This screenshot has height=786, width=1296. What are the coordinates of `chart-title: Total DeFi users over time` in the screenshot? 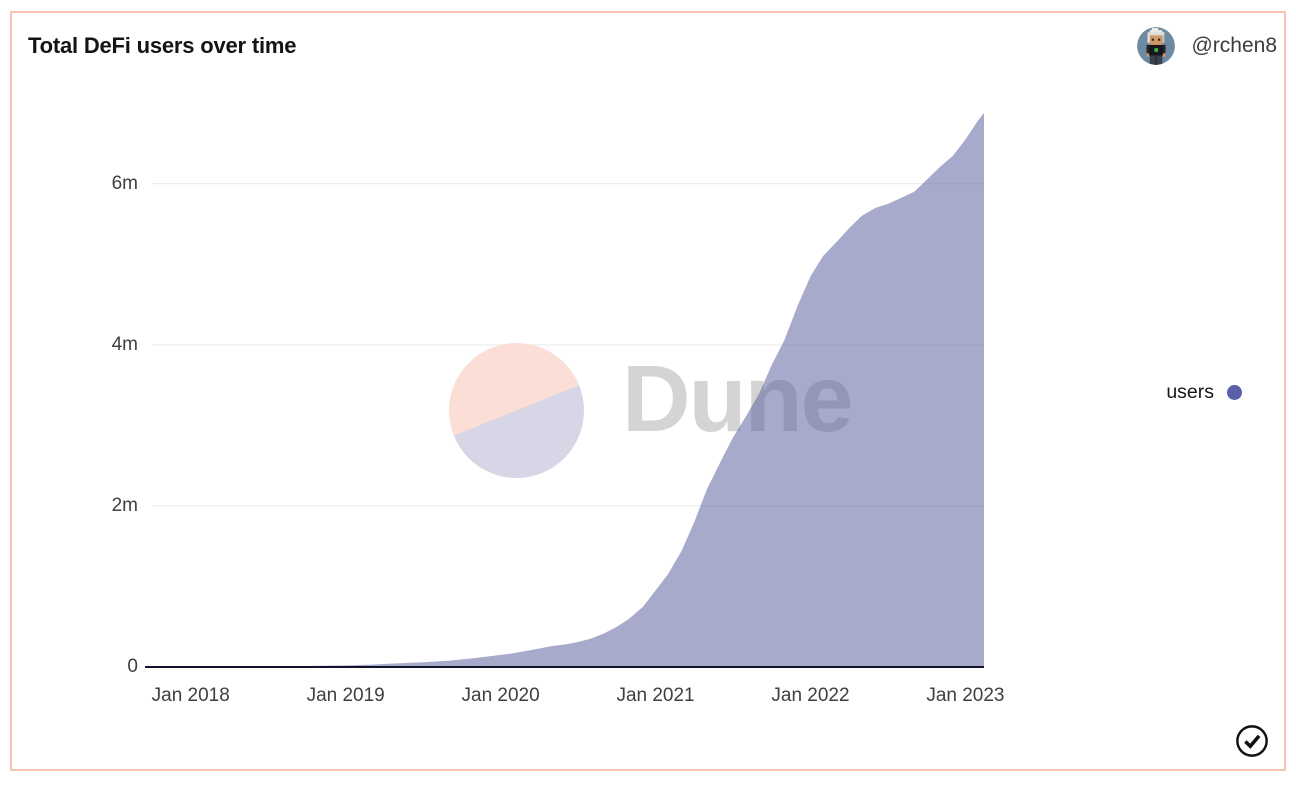 It's located at (162, 45).